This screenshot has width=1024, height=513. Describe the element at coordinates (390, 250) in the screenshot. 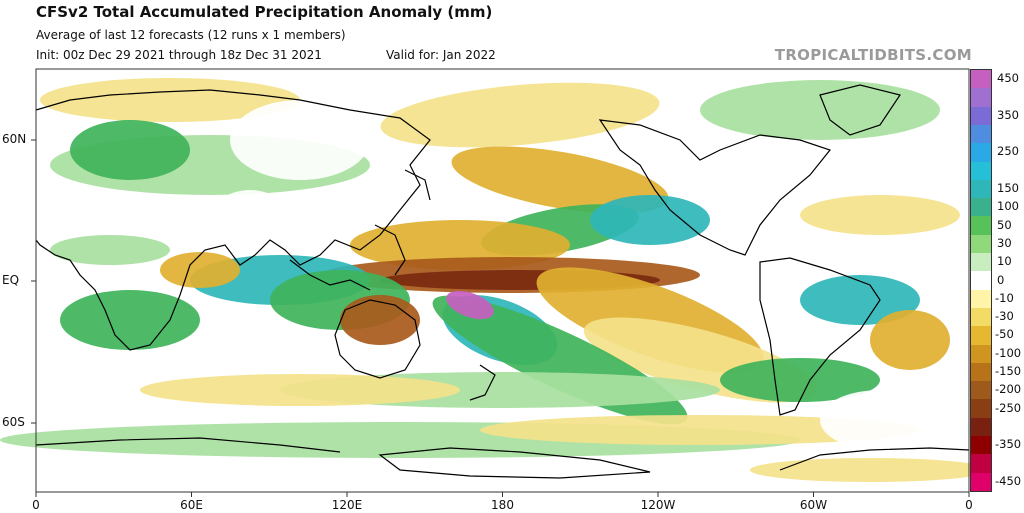

I see `philippines-coast` at that location.